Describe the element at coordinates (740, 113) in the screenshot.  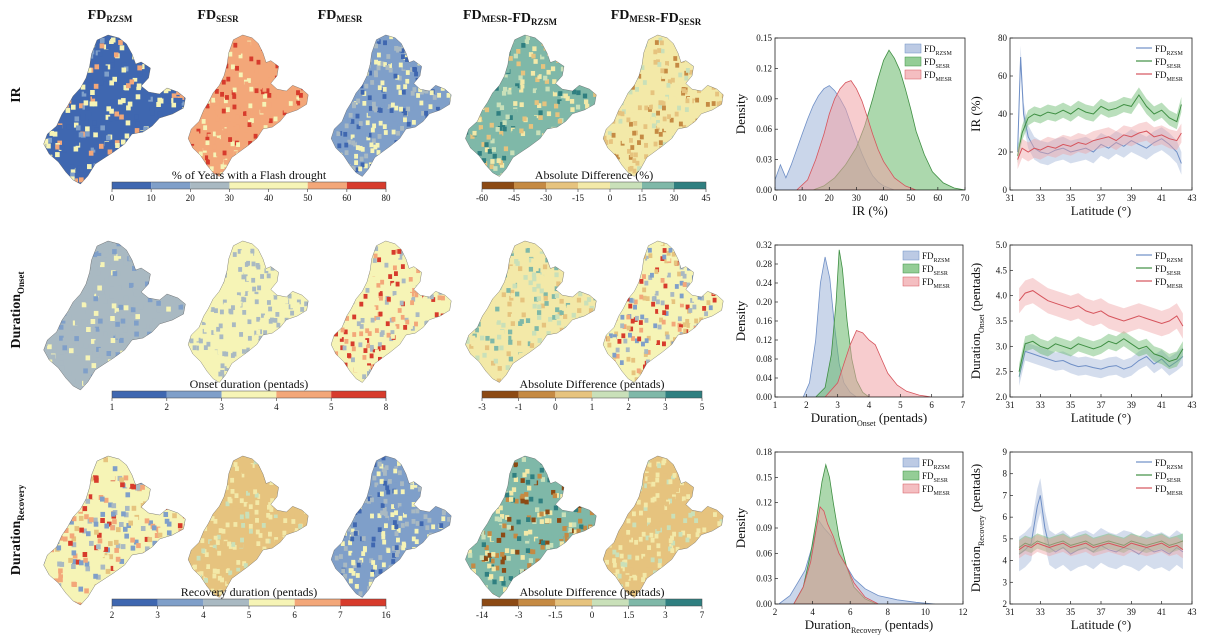
I see `y-axis-label: Density` at that location.